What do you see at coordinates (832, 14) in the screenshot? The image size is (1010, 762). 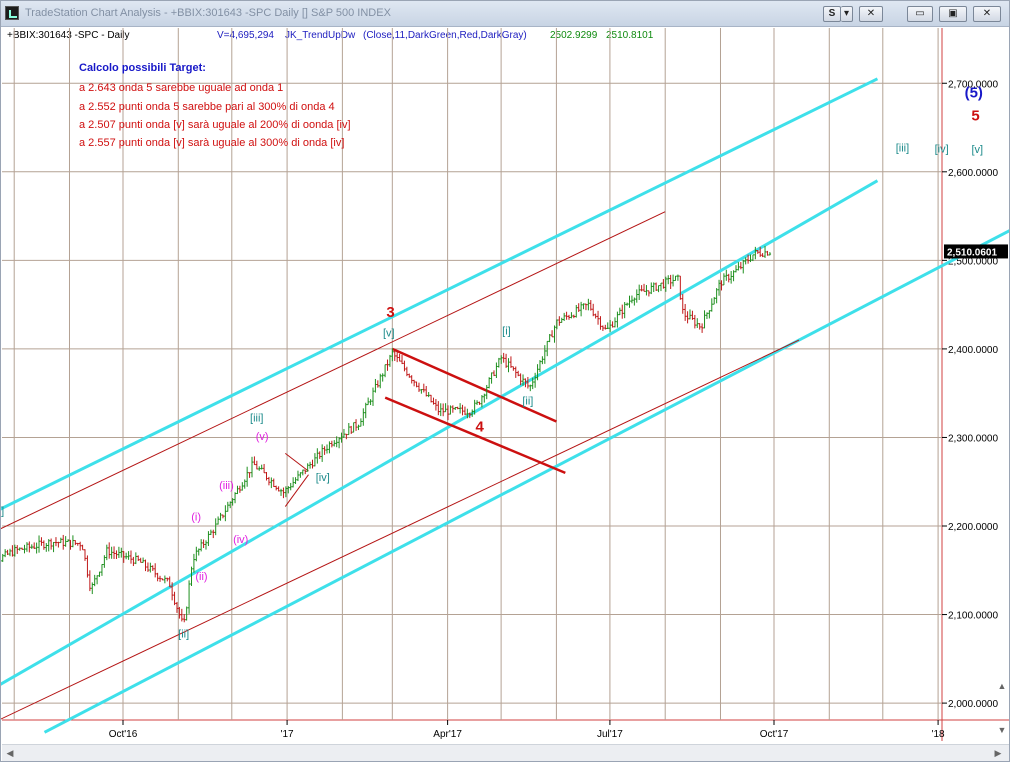 I see `s-button: S` at bounding box center [832, 14].